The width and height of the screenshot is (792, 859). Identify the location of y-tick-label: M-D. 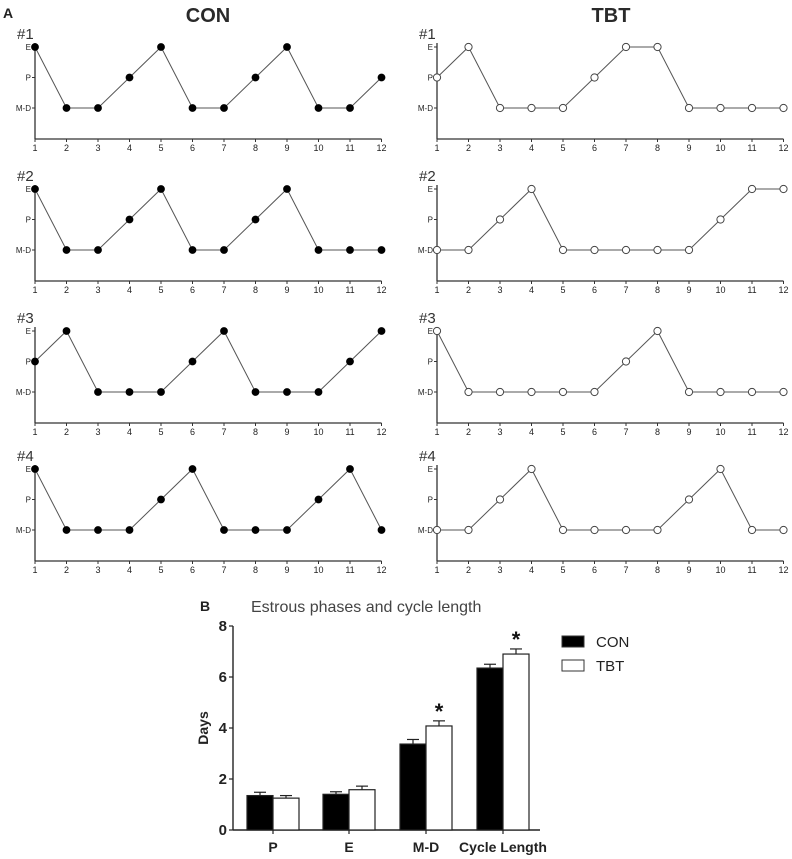
(23, 392).